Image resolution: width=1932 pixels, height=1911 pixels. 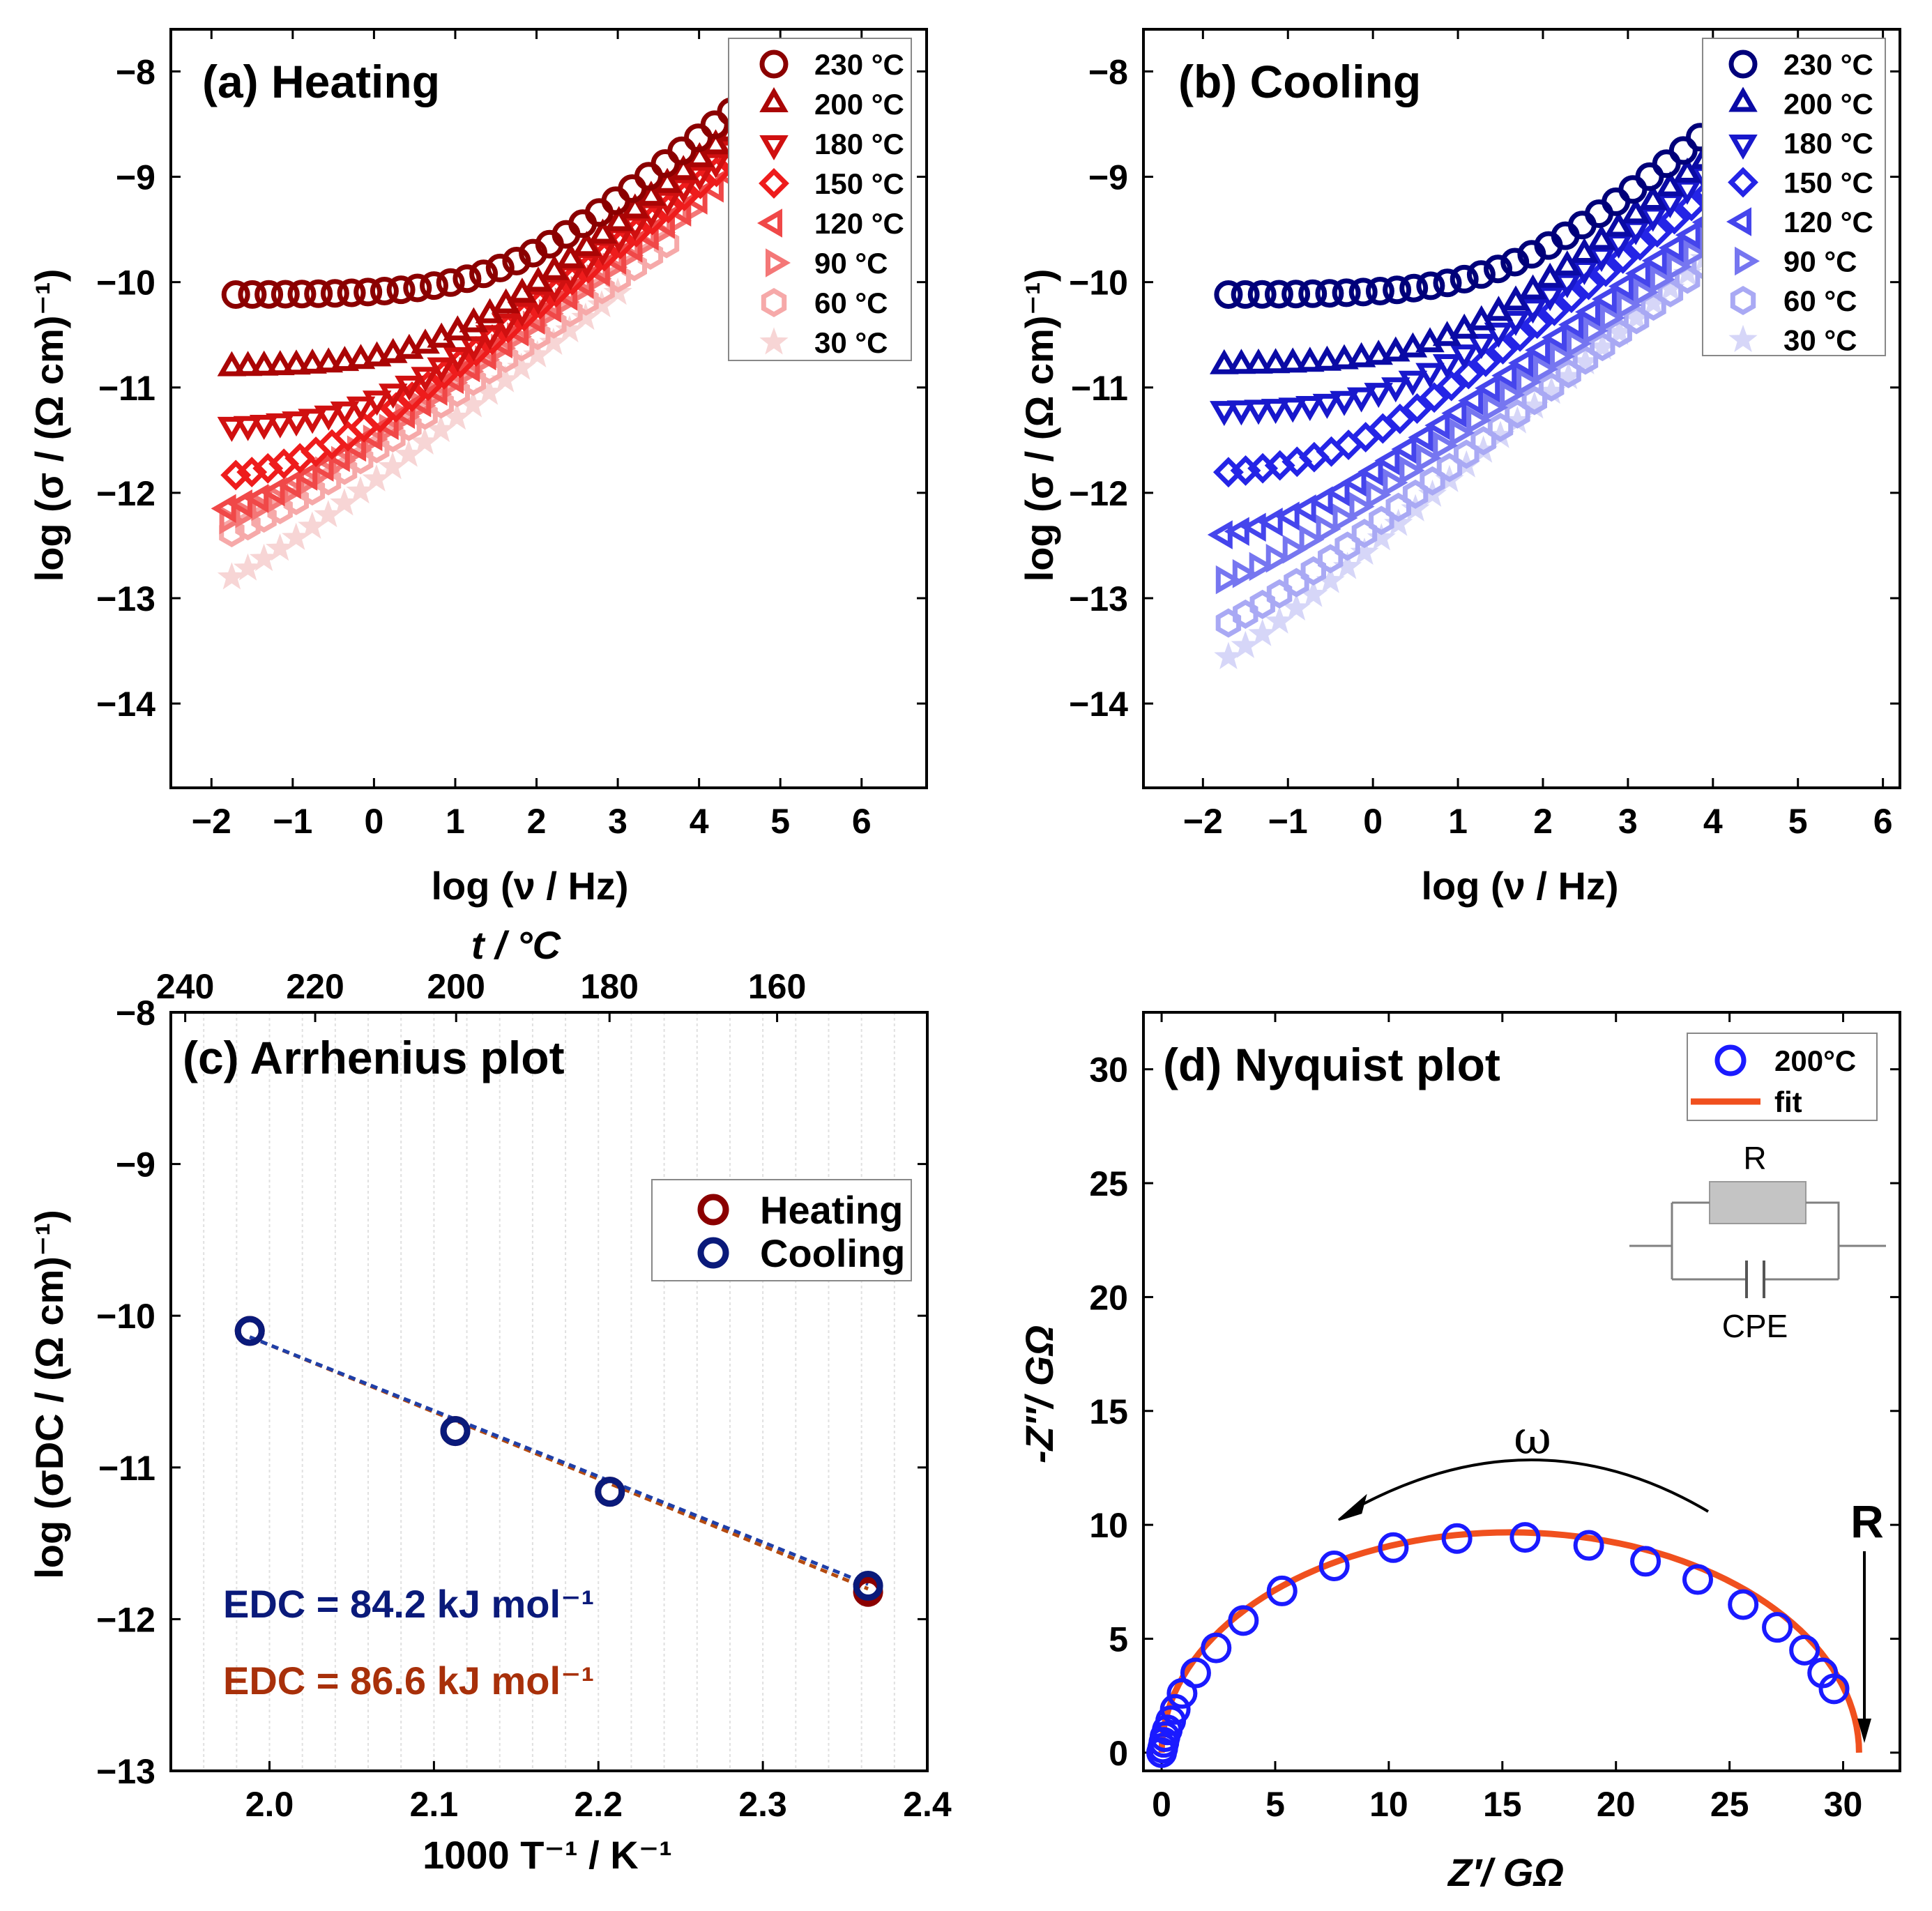 What do you see at coordinates (136, 71) in the screenshot?
I see `a-ytick-label: −8` at bounding box center [136, 71].